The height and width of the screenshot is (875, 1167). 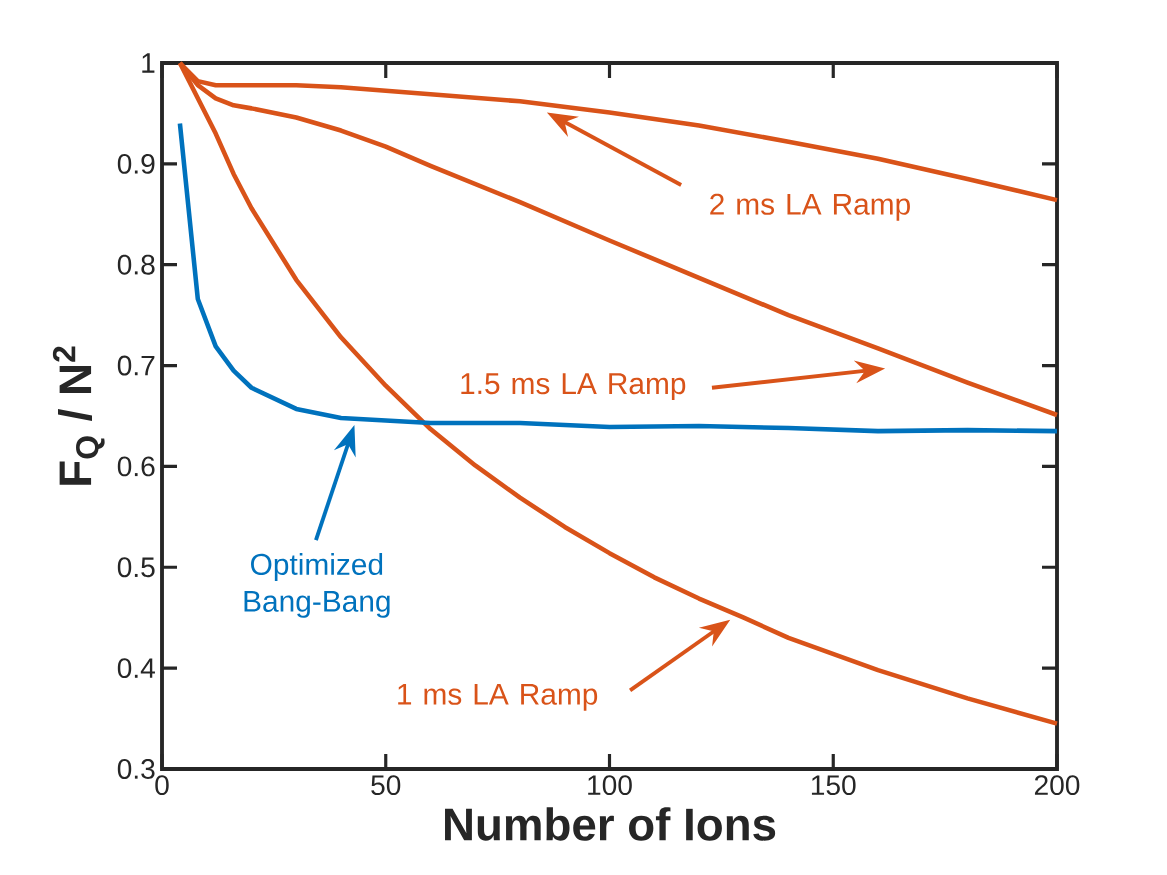 I want to click on y-tick-label: 0.3, so click(x=136, y=769).